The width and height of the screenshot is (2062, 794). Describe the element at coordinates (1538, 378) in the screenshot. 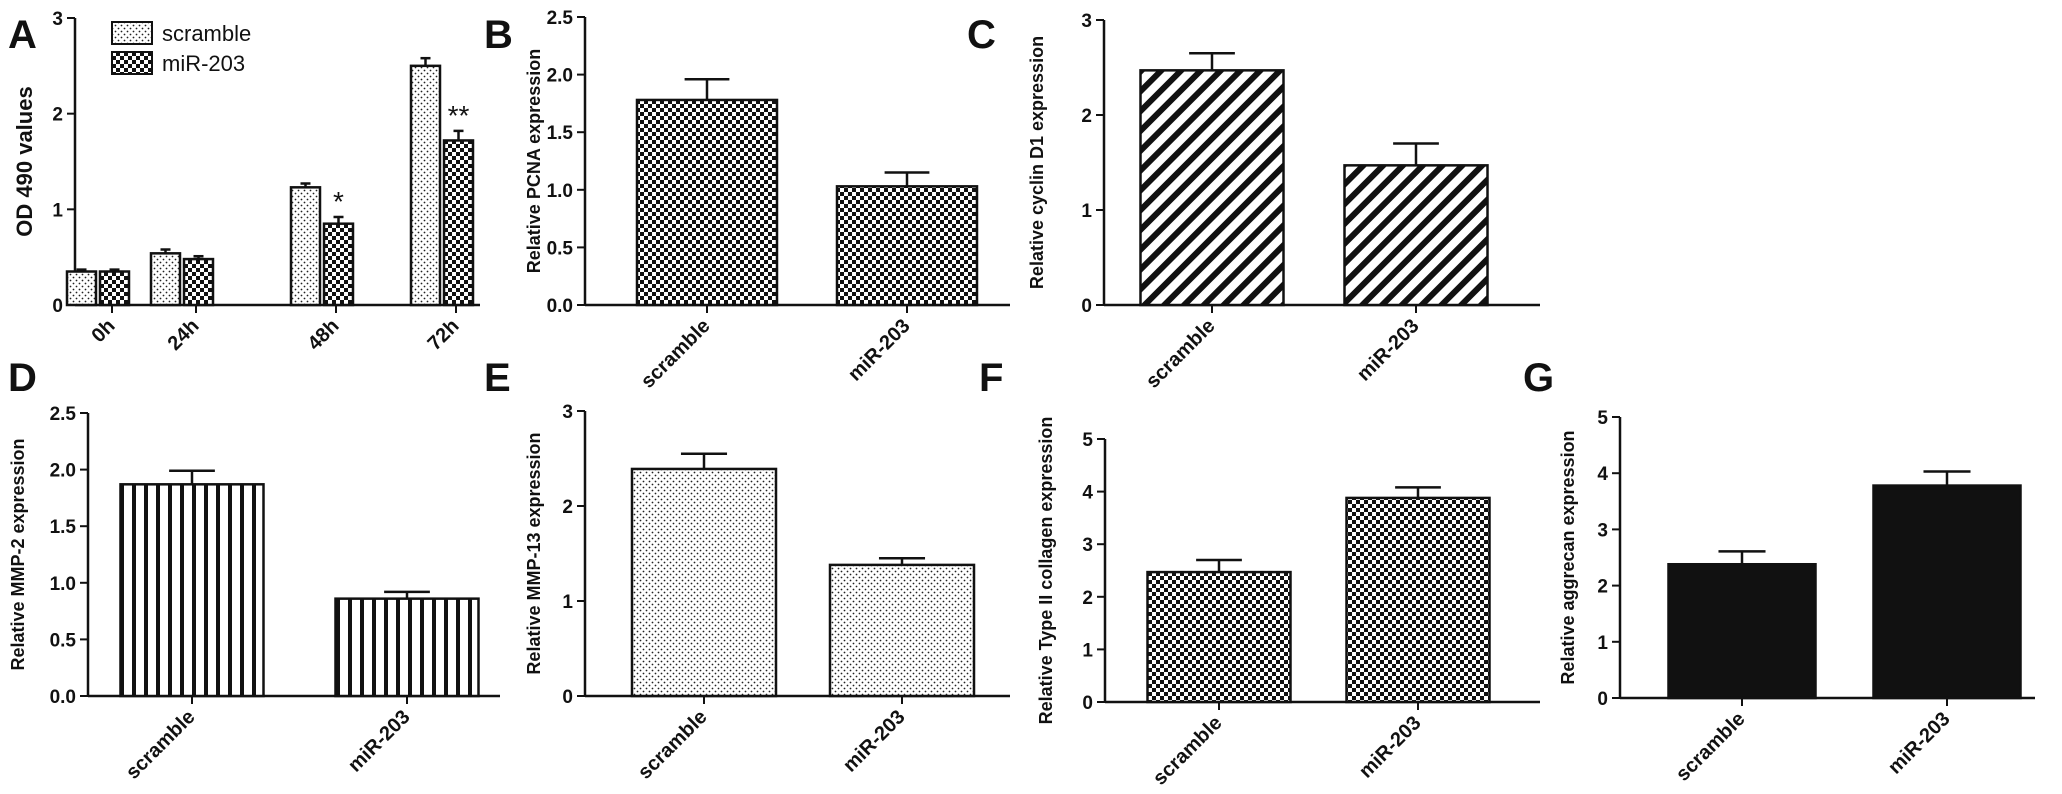

I see `panel-g-label: G` at that location.